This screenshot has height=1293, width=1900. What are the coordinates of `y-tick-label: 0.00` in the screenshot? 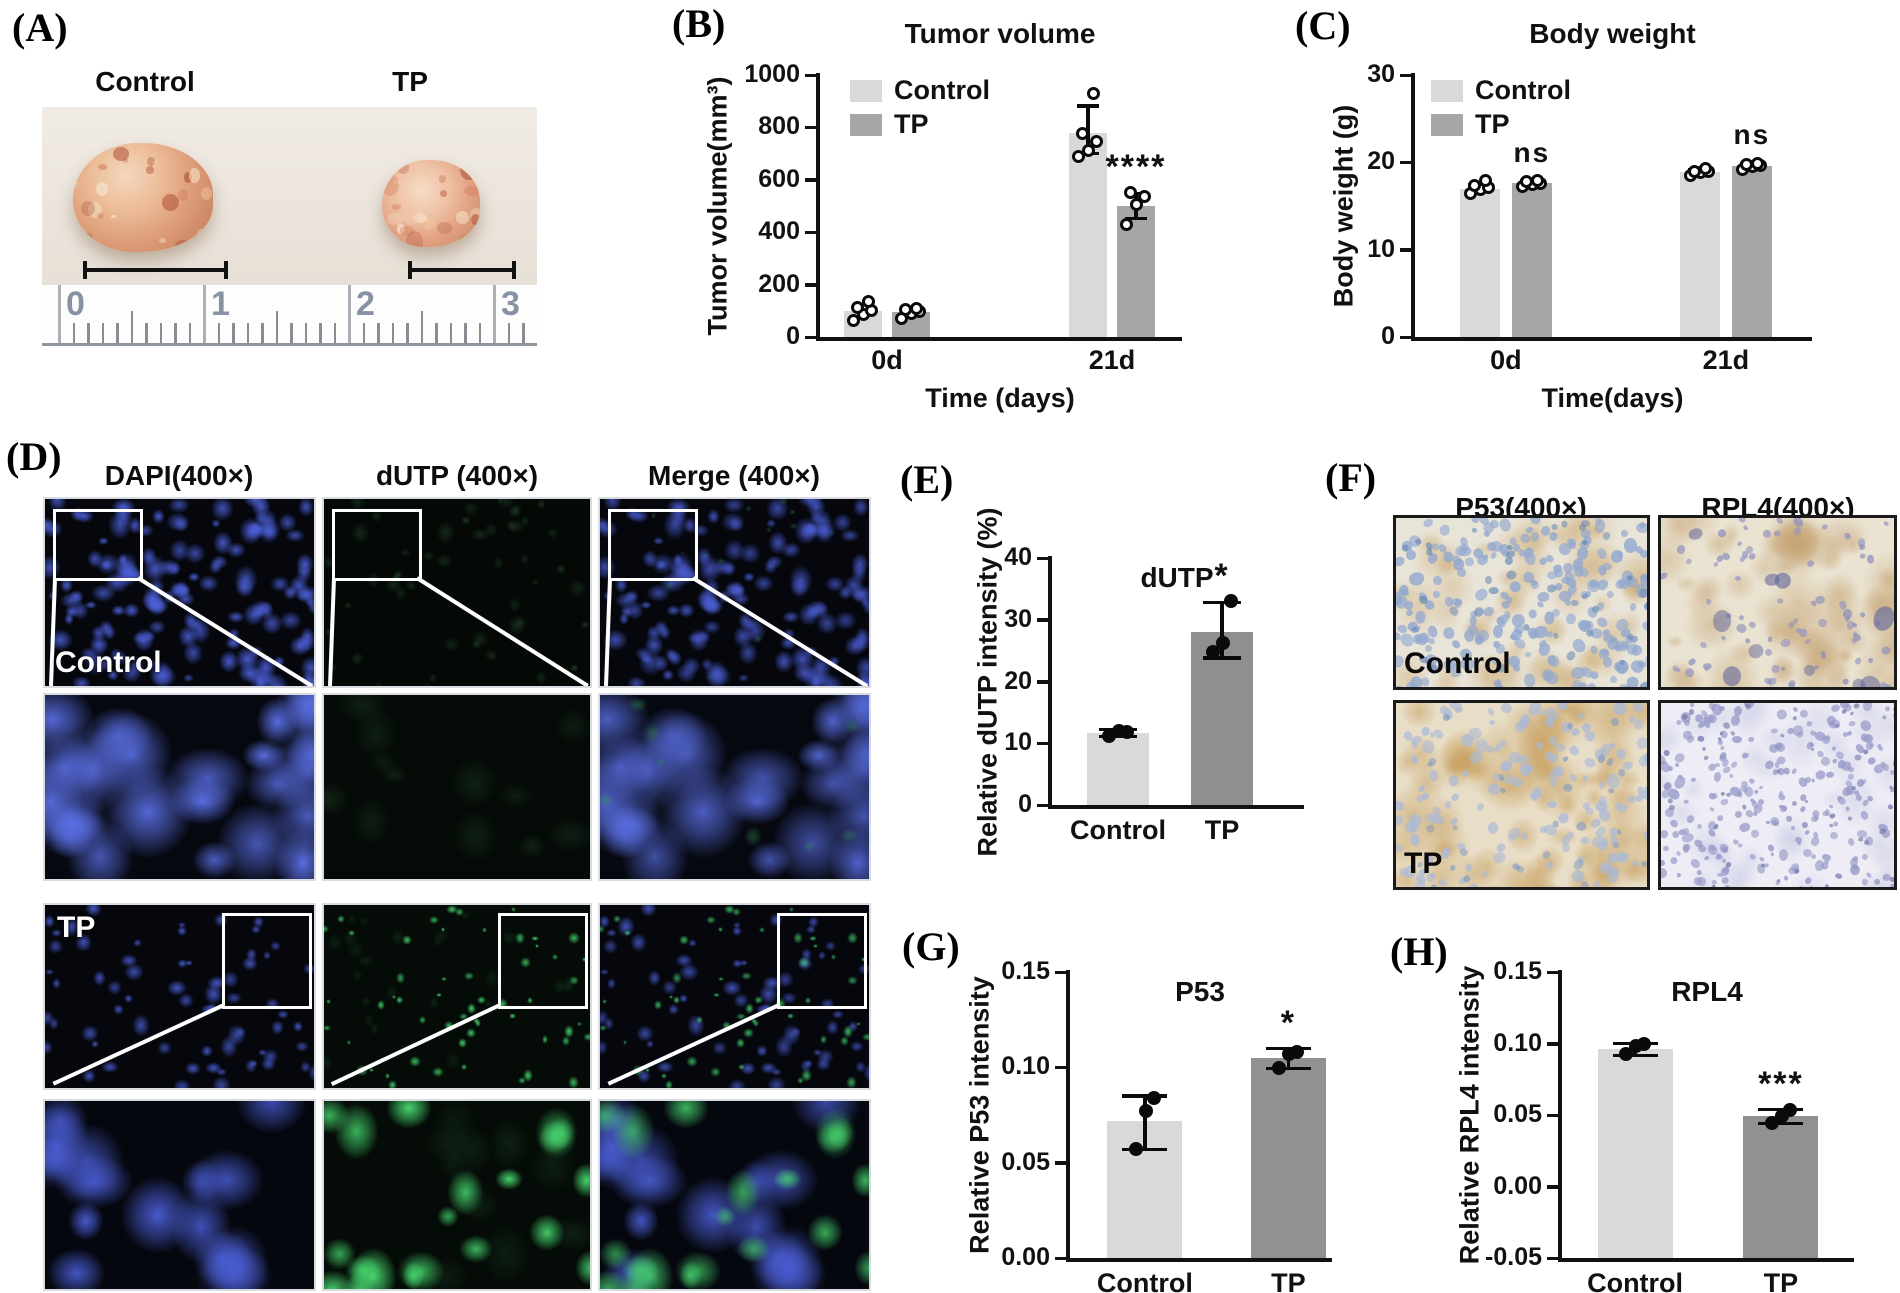 It's located at (1517, 1185).